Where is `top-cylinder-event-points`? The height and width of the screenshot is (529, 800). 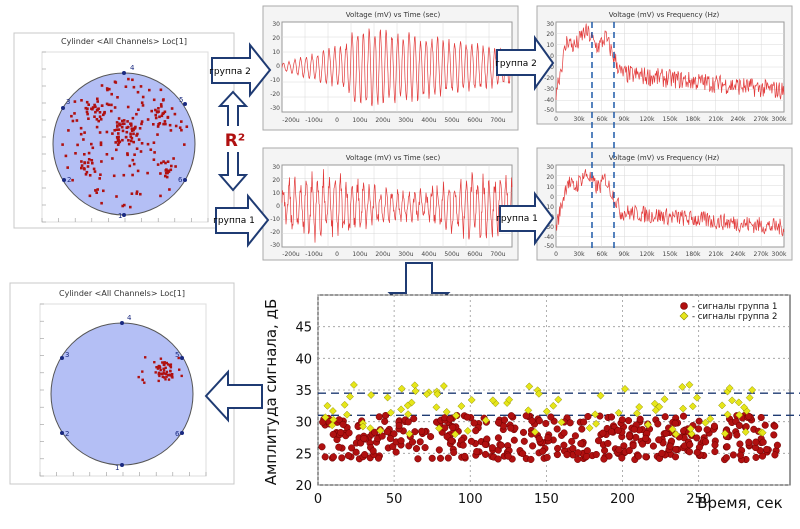
top-cylinder-event-points is located at coordinates (125, 143).